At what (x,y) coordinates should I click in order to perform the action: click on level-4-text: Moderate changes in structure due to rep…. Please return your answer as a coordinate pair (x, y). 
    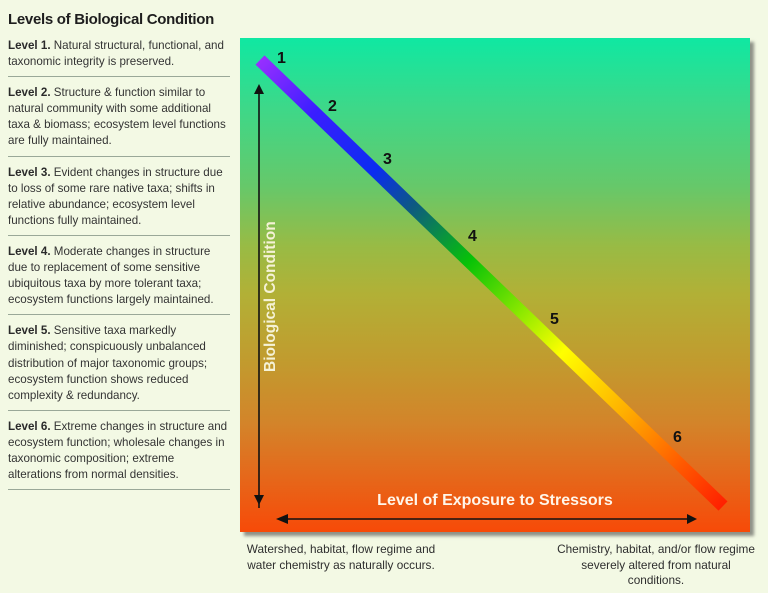
    Looking at the image, I should click on (111, 275).